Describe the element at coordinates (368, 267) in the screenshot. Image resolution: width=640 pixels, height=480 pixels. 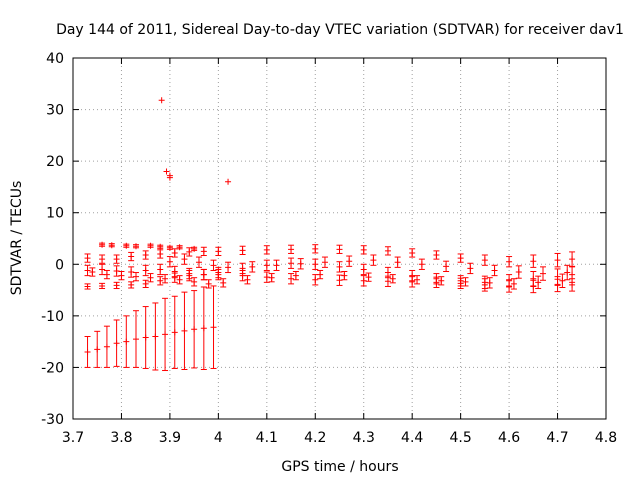
I see `series-track6` at that location.